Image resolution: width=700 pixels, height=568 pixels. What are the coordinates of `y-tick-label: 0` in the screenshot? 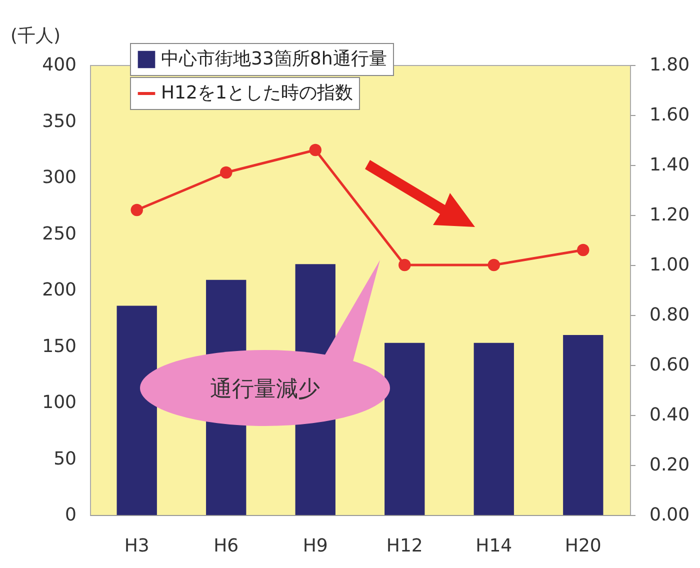 It's located at (70, 515).